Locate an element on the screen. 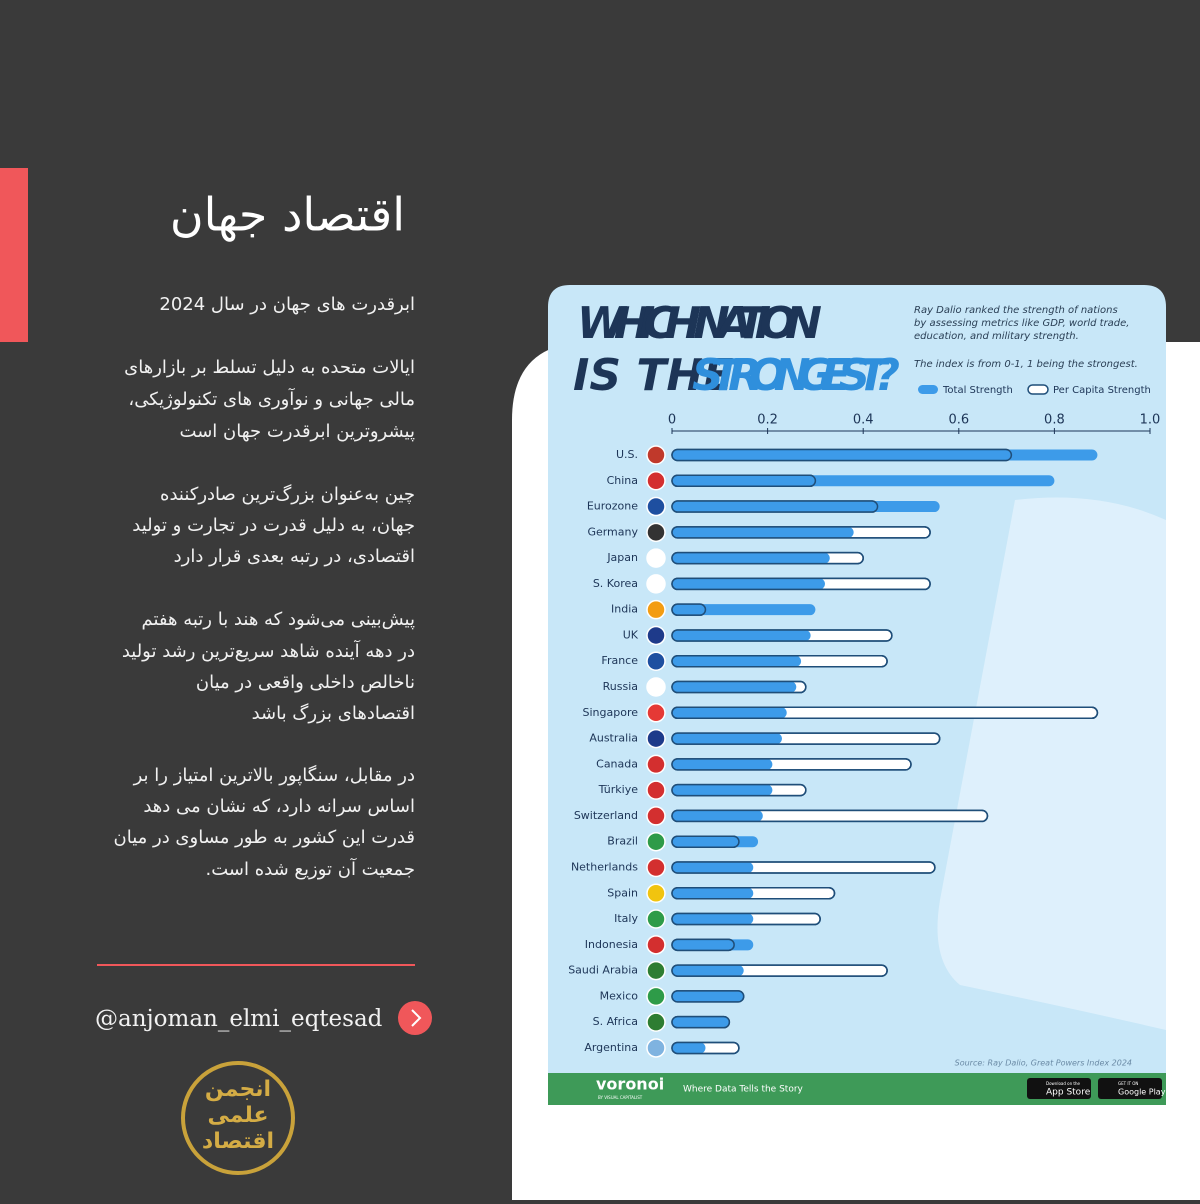 This screenshot has height=1204, width=1200. x-tick-label: 0.4 is located at coordinates (863, 420).